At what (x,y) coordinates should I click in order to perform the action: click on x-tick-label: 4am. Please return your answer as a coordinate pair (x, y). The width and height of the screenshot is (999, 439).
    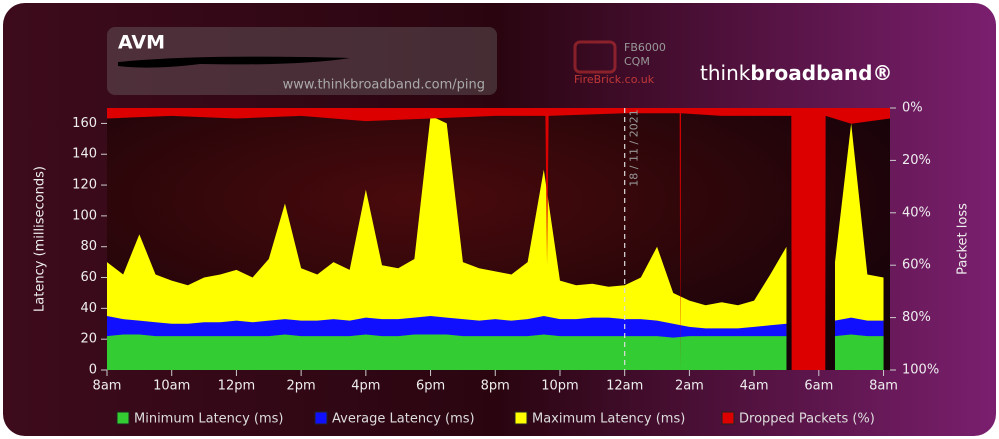
    Looking at the image, I should click on (754, 386).